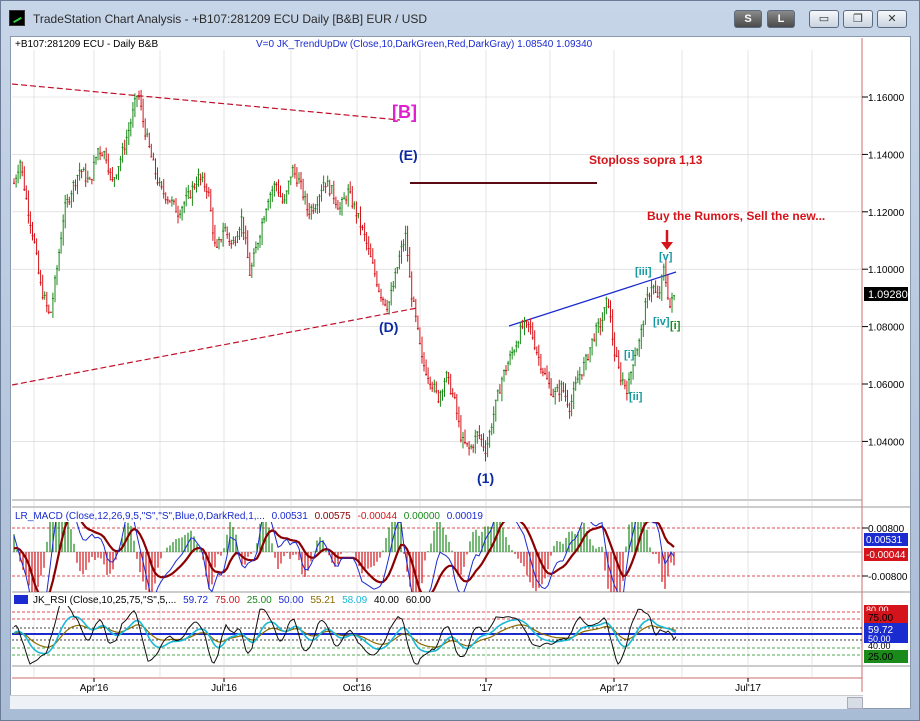 The height and width of the screenshot is (721, 920). What do you see at coordinates (892, 19) in the screenshot?
I see `close-button: ✕` at bounding box center [892, 19].